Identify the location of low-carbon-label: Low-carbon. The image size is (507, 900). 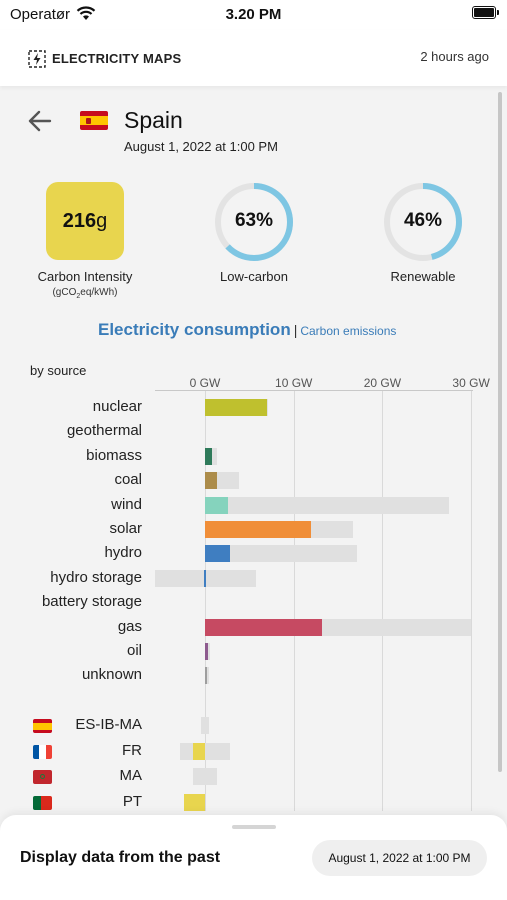
(254, 276).